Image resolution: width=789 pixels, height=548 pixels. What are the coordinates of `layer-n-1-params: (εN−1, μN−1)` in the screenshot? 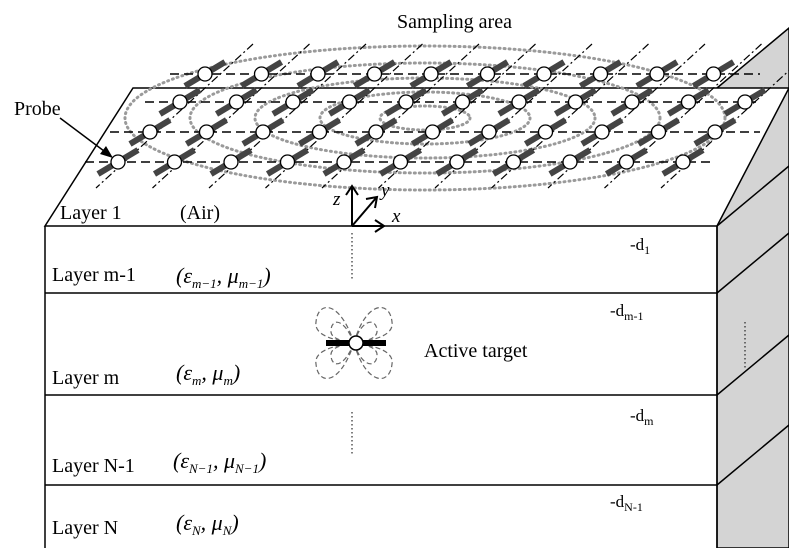 It's located at (219, 462).